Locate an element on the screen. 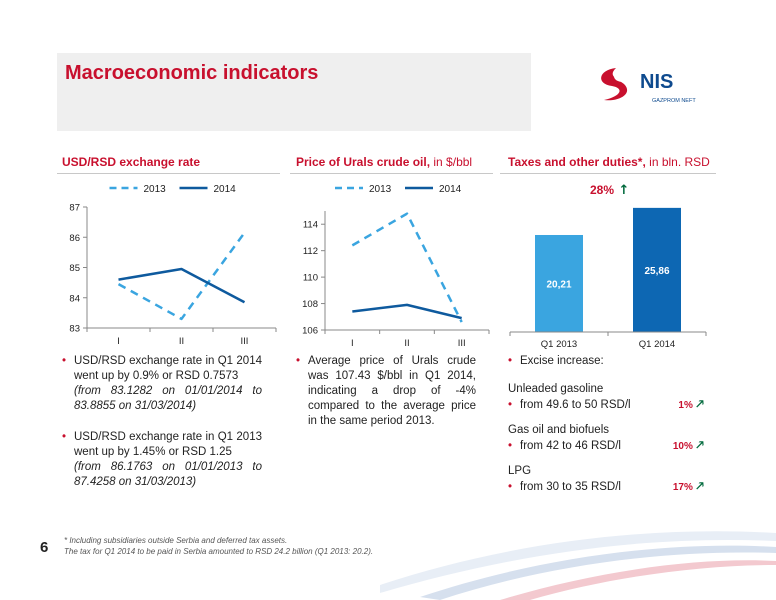 Image resolution: width=776 pixels, height=600 pixels. page-title: Macroeconomic indicators is located at coordinates (192, 73).